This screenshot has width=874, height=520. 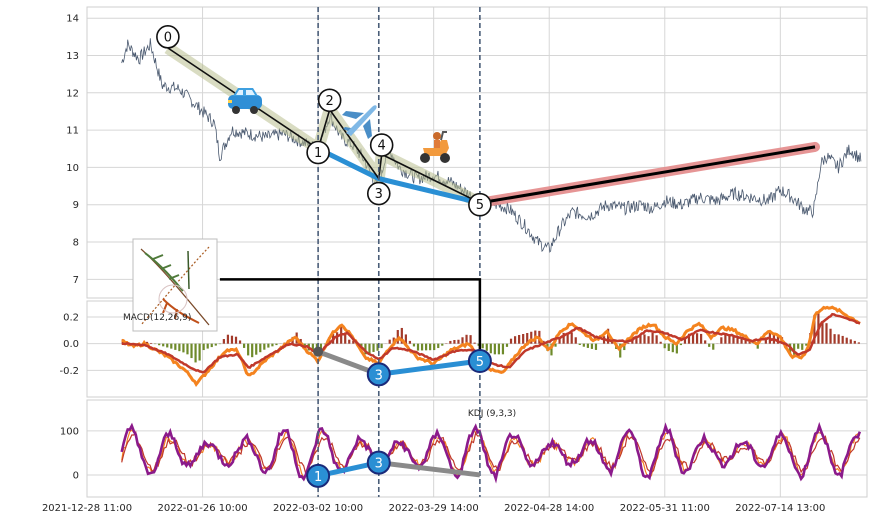 I want to click on kdj-j-line, so click(x=491, y=452).